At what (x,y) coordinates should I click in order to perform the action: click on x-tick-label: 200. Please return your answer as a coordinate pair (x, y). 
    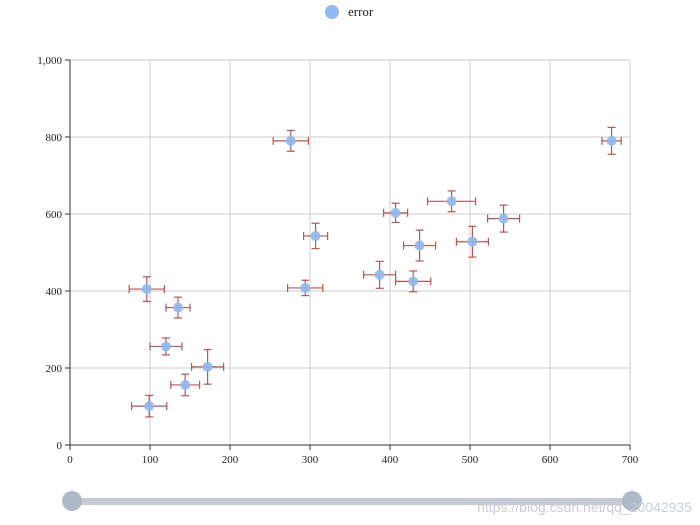
    Looking at the image, I should click on (230, 460).